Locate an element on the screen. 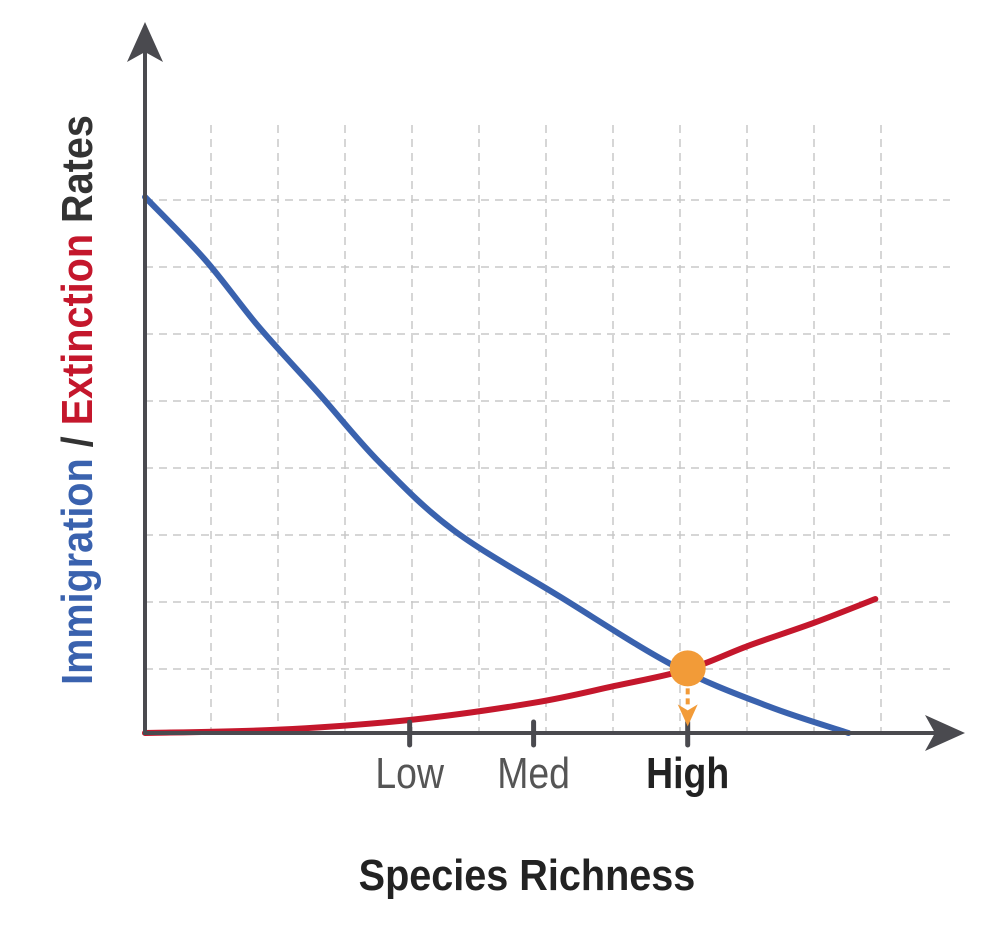  equilibrium-point is located at coordinates (687, 668).